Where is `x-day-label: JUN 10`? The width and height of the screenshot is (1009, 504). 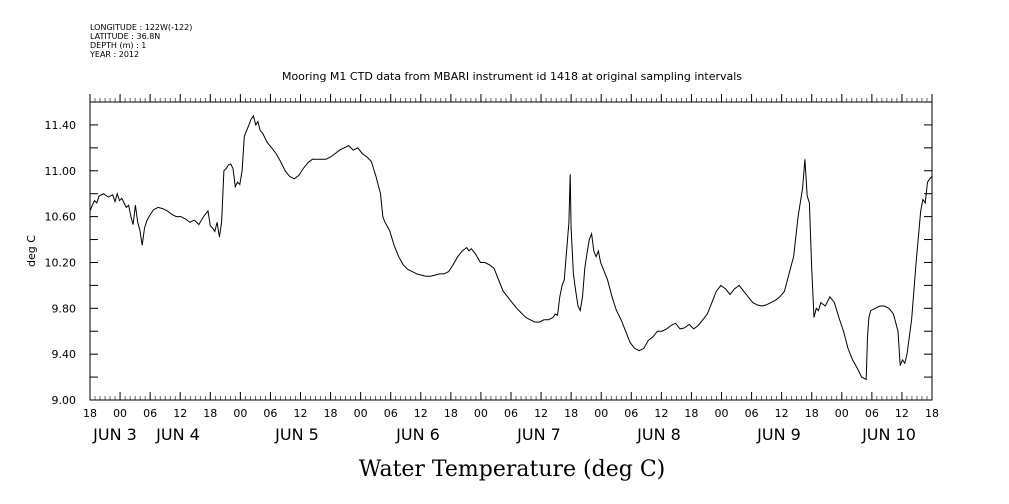 x-day-label: JUN 10 is located at coordinates (888, 434).